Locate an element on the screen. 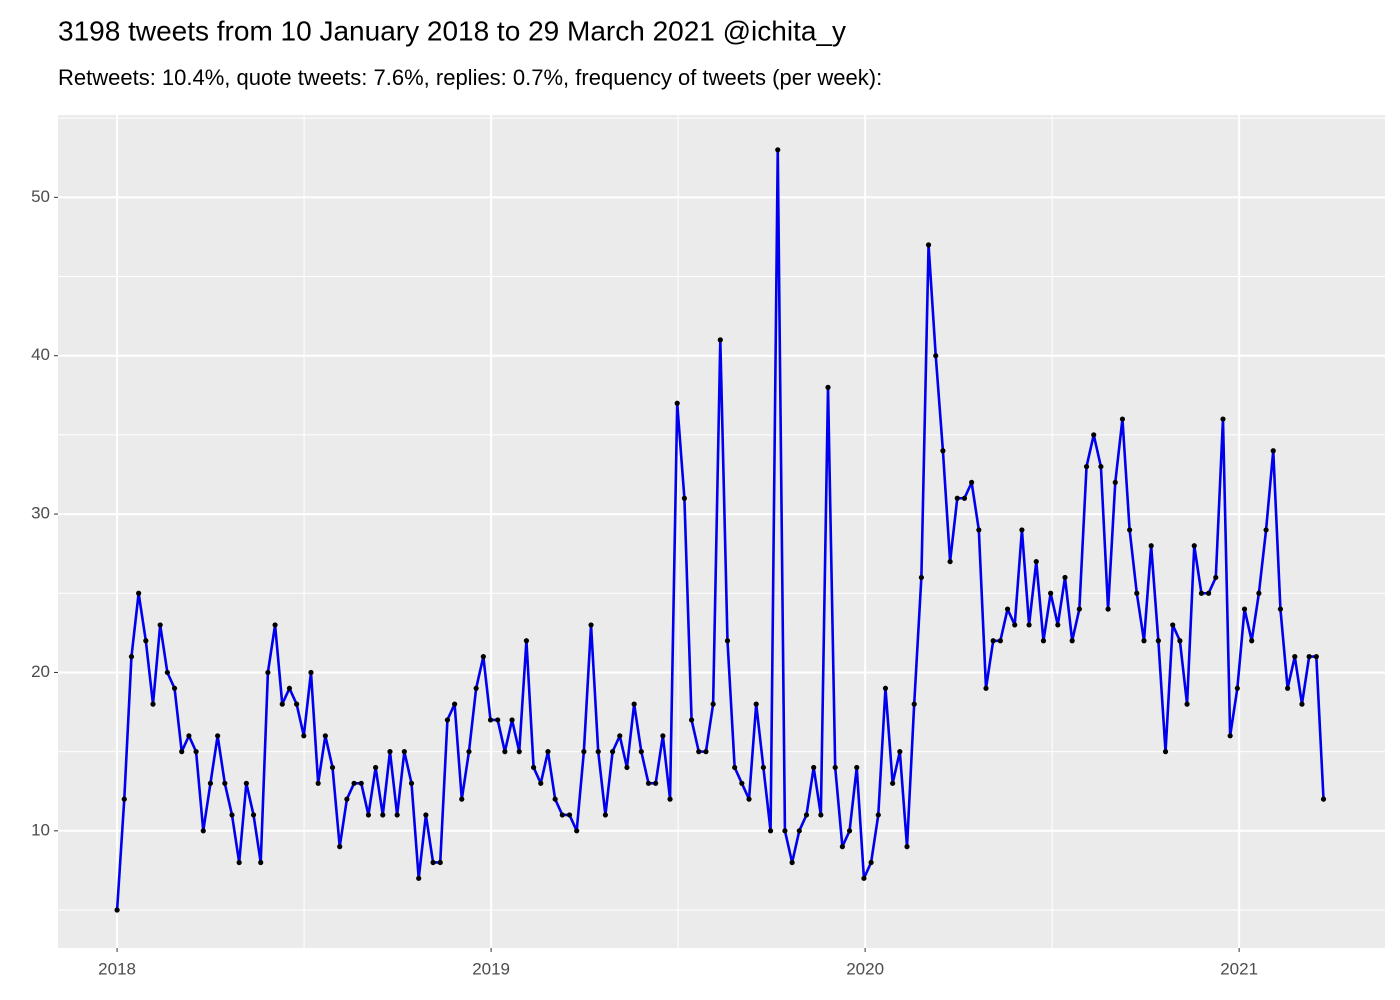 The height and width of the screenshot is (1000, 1400). y-tick-label: 40 is located at coordinates (40, 354).